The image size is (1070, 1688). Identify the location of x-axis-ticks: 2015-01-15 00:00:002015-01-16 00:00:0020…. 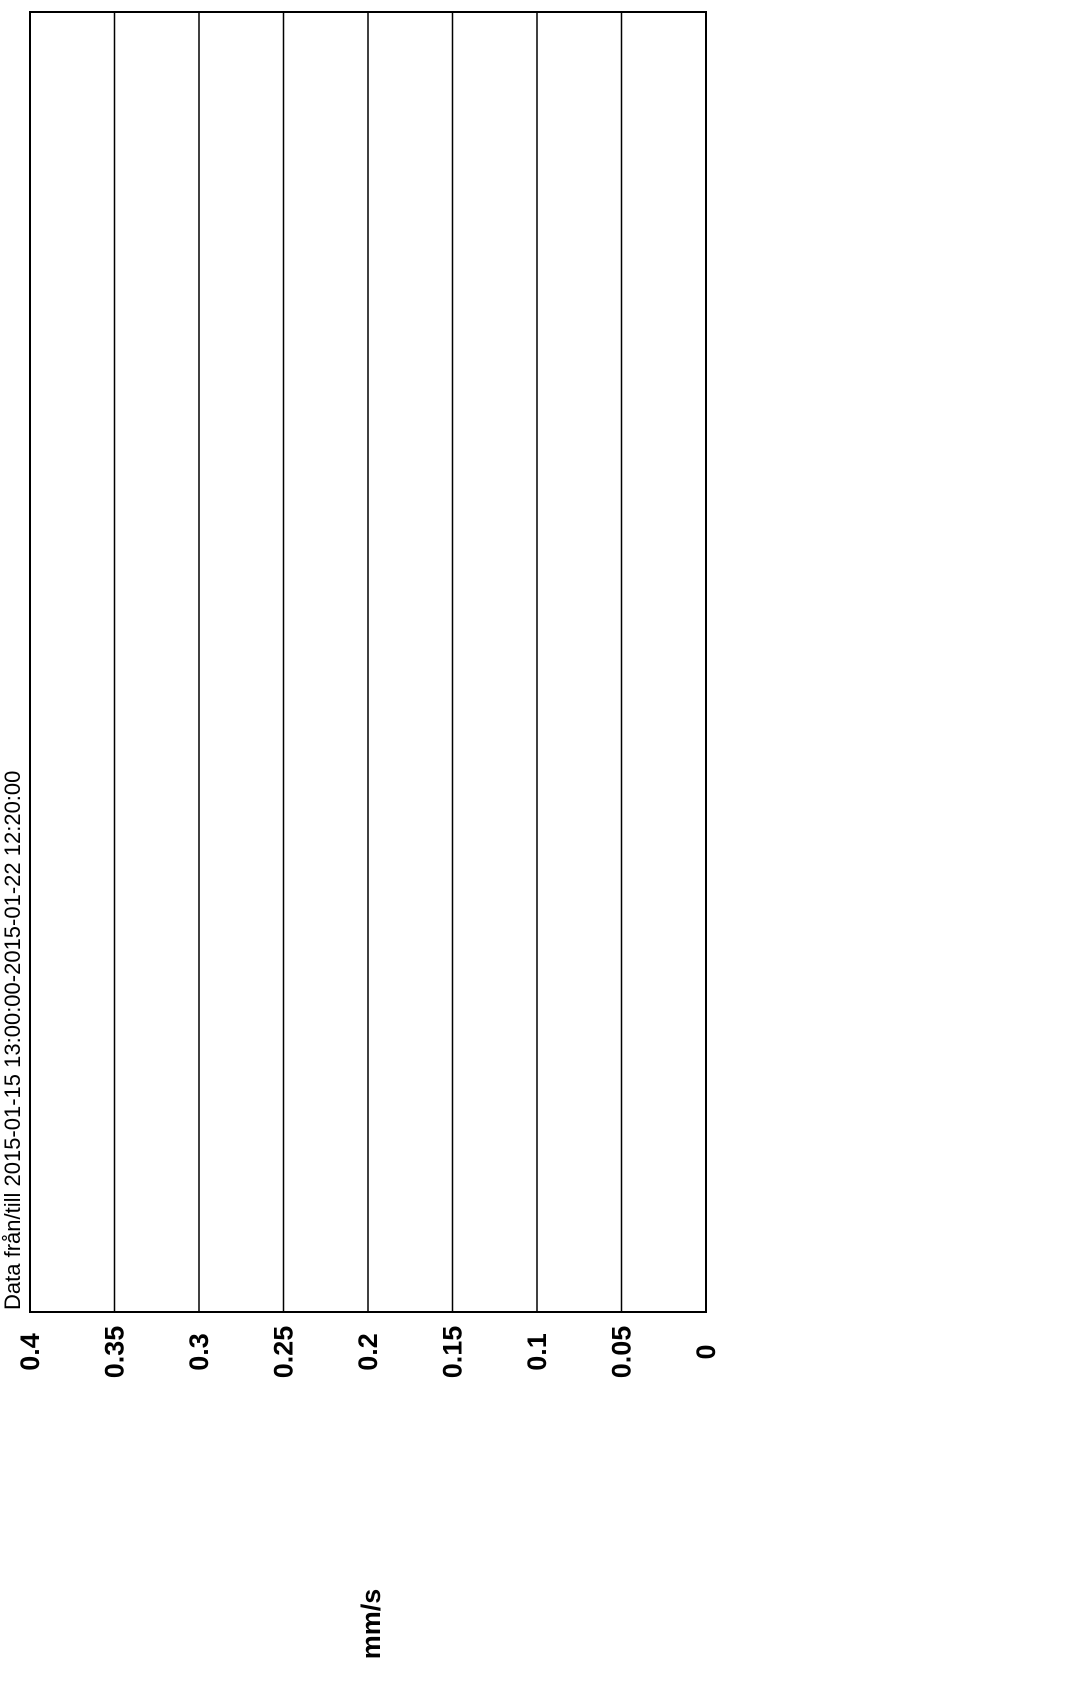
(58, 3).